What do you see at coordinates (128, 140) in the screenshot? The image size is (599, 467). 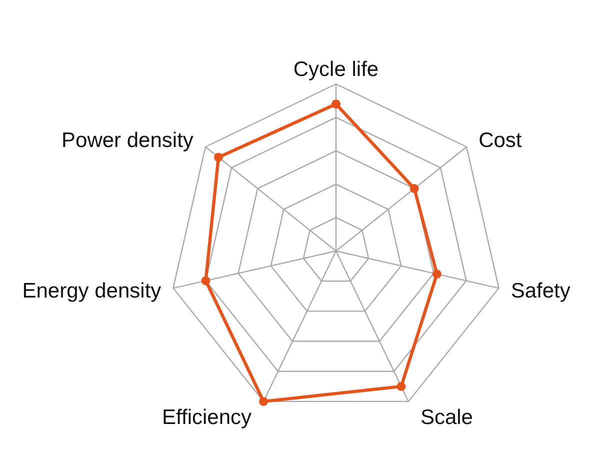 I see `spoke-label: Power density` at bounding box center [128, 140].